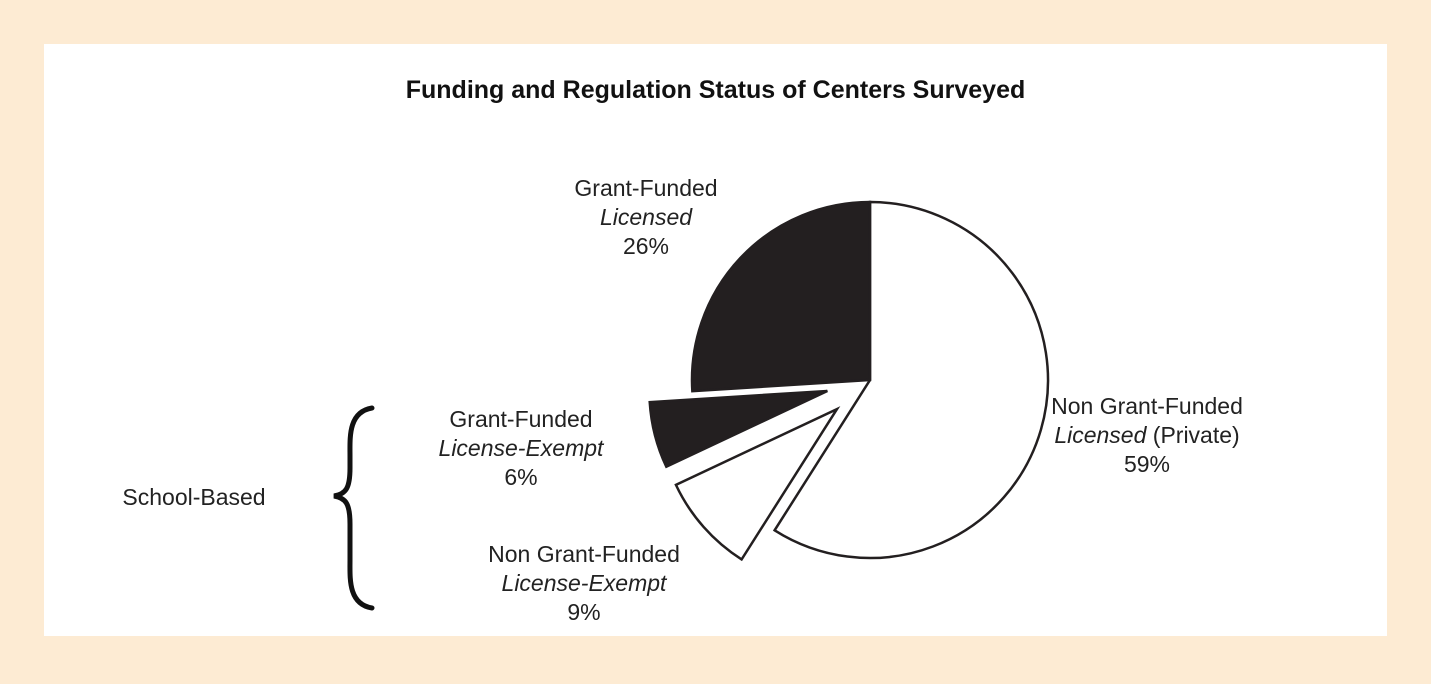 This screenshot has width=1431, height=684. Describe the element at coordinates (193, 497) in the screenshot. I see `school-based-label: School-Based` at that location.